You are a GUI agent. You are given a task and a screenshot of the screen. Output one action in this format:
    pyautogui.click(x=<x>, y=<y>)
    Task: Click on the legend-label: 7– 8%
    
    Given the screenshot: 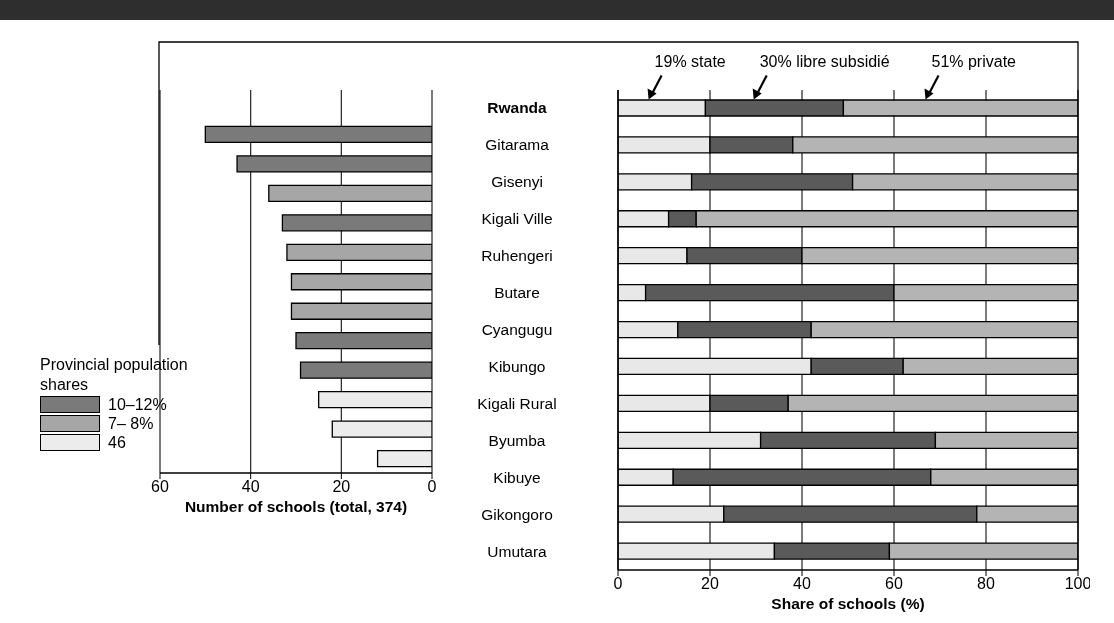 What is the action you would take?
    pyautogui.click(x=131, y=423)
    